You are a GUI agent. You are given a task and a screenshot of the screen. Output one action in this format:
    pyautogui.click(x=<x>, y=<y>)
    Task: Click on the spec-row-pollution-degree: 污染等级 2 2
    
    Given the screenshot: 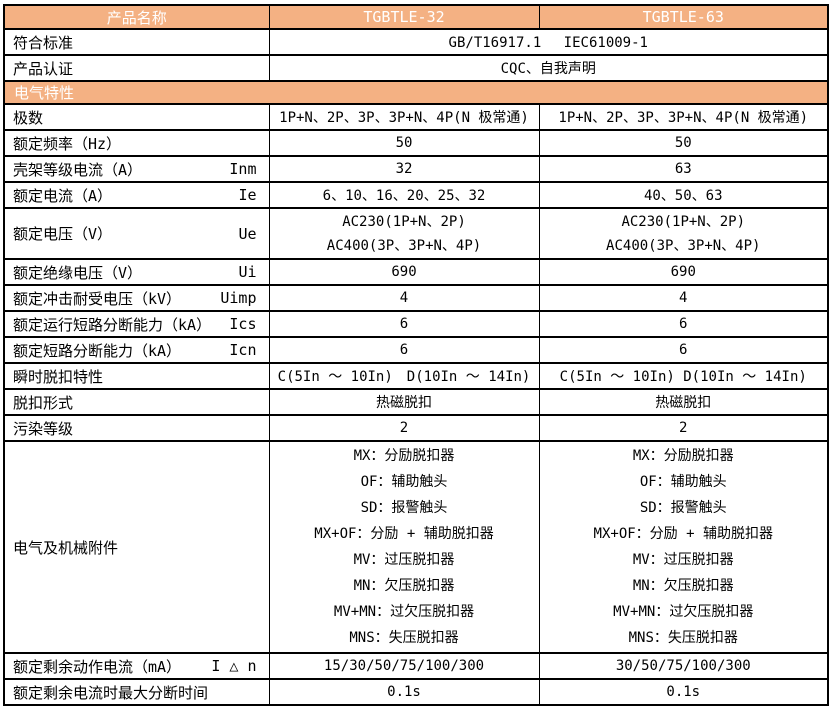 What is the action you would take?
    pyautogui.click(x=416, y=428)
    